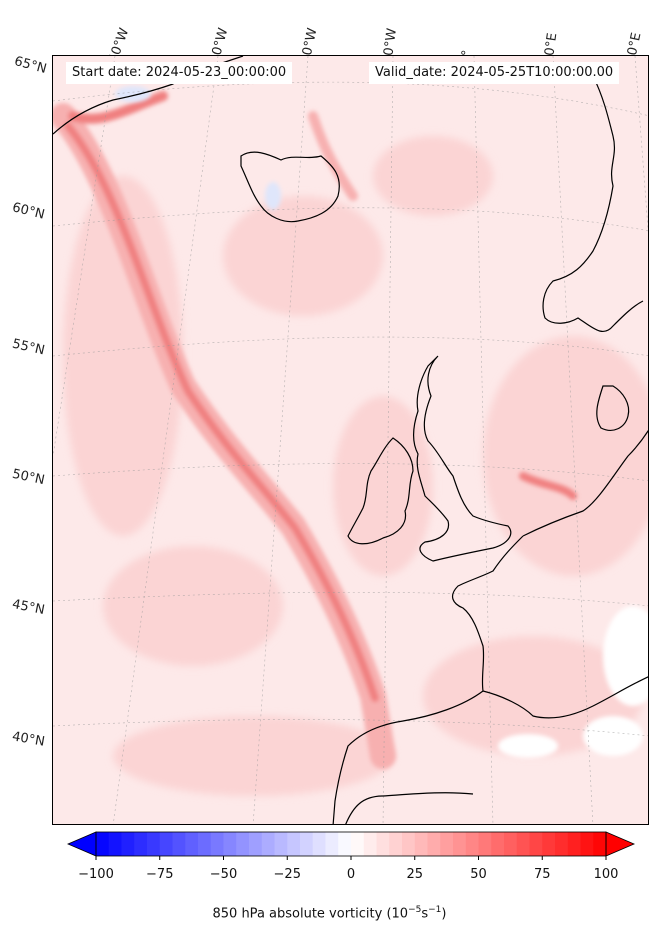  I want to click on colorbar-cells, so click(351, 844).